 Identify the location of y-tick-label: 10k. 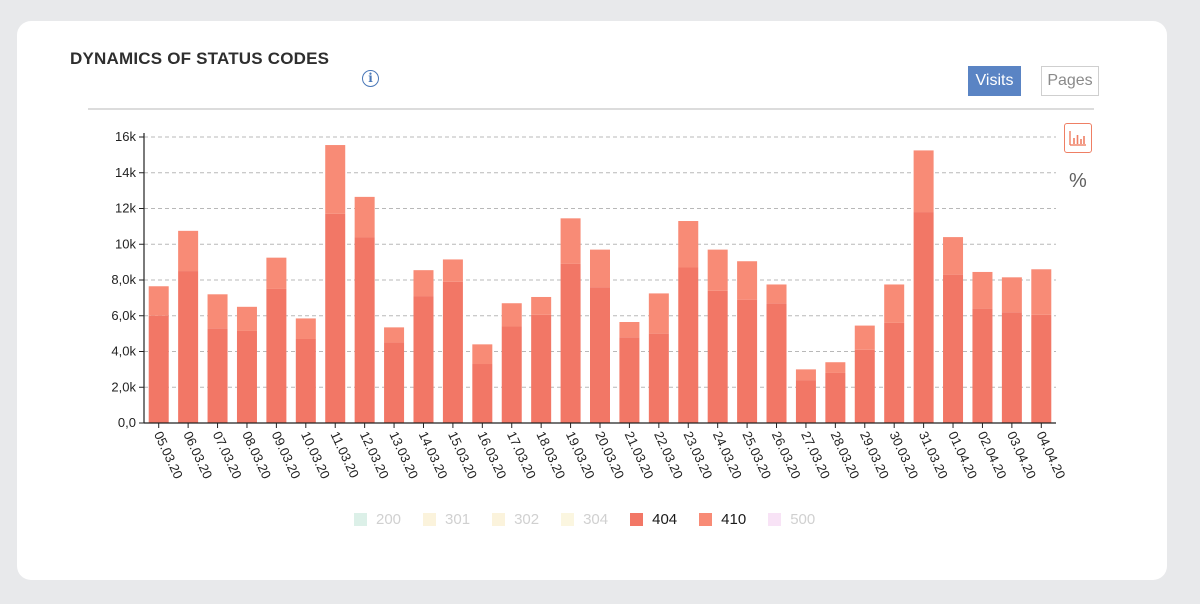
(125, 243).